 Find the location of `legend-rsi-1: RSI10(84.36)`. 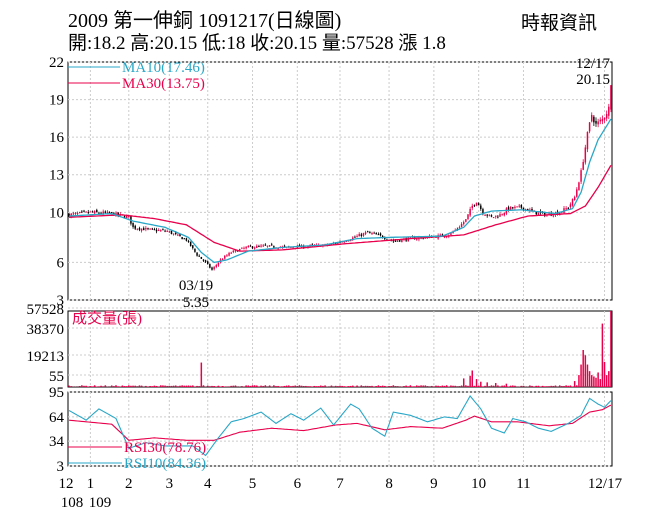

legend-rsi-1: RSI10(84.36) is located at coordinates (165, 464).